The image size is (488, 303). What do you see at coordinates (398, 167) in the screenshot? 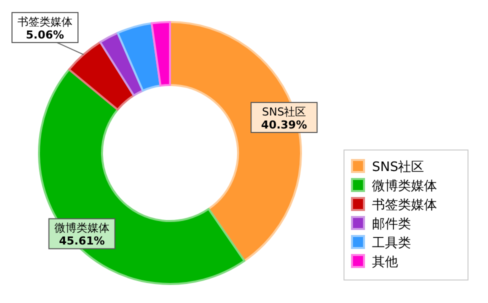
I see `legend-label: SNS社区` at bounding box center [398, 167].